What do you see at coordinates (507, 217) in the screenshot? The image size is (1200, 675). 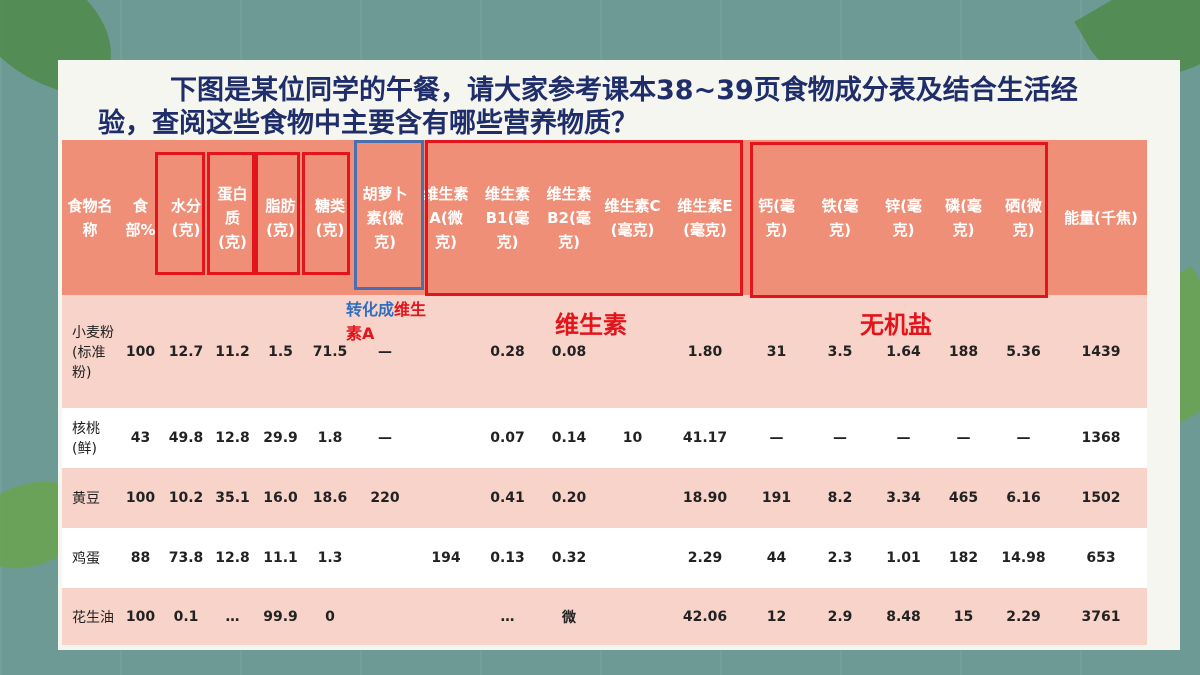 I see `header-cell: 维生素B1(毫克)` at bounding box center [507, 217].